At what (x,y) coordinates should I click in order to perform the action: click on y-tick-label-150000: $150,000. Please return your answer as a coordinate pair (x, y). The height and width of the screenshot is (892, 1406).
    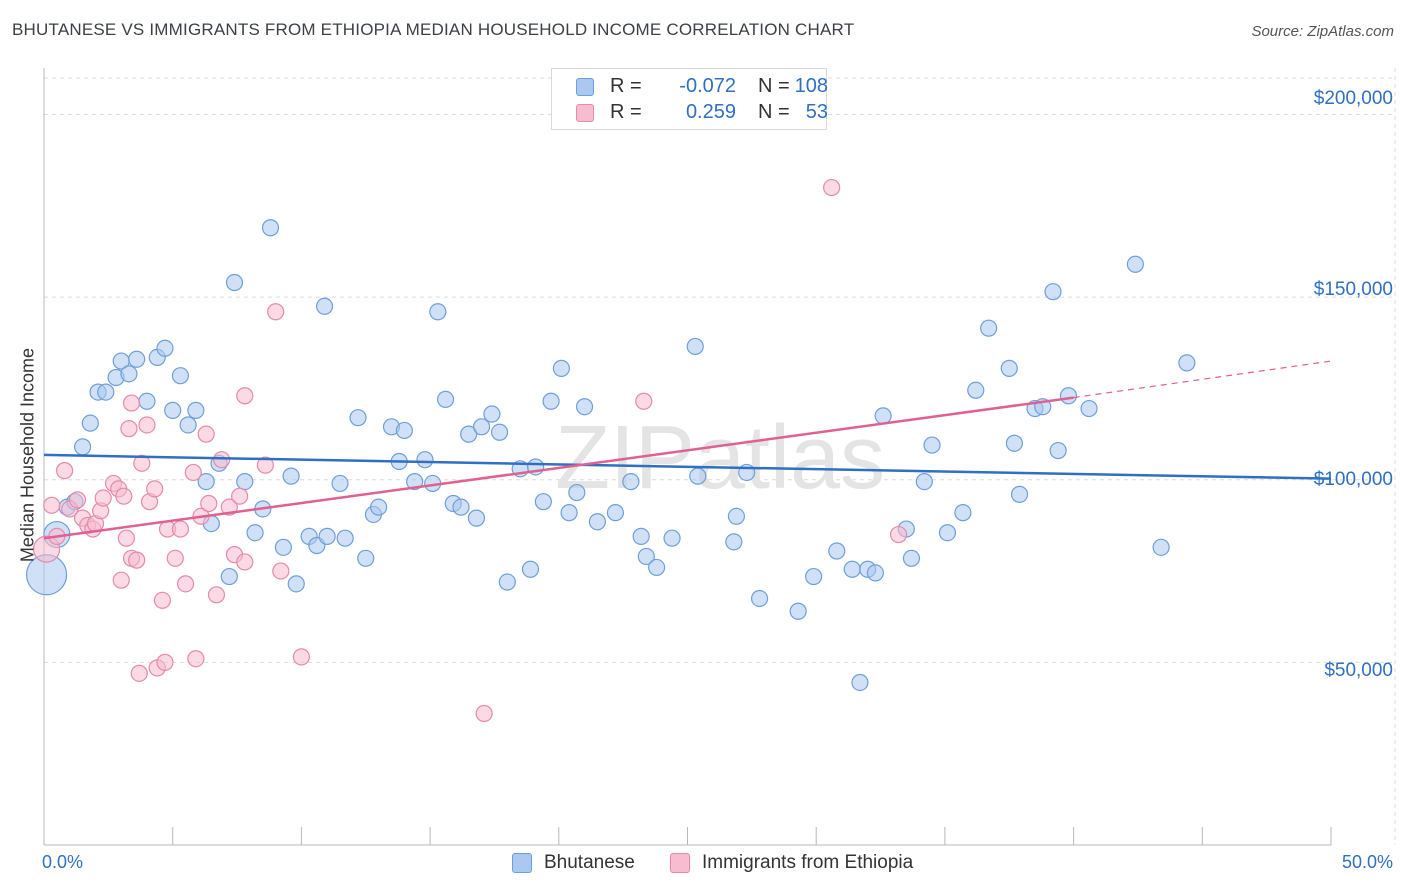
    Looking at the image, I should click on (1353, 289).